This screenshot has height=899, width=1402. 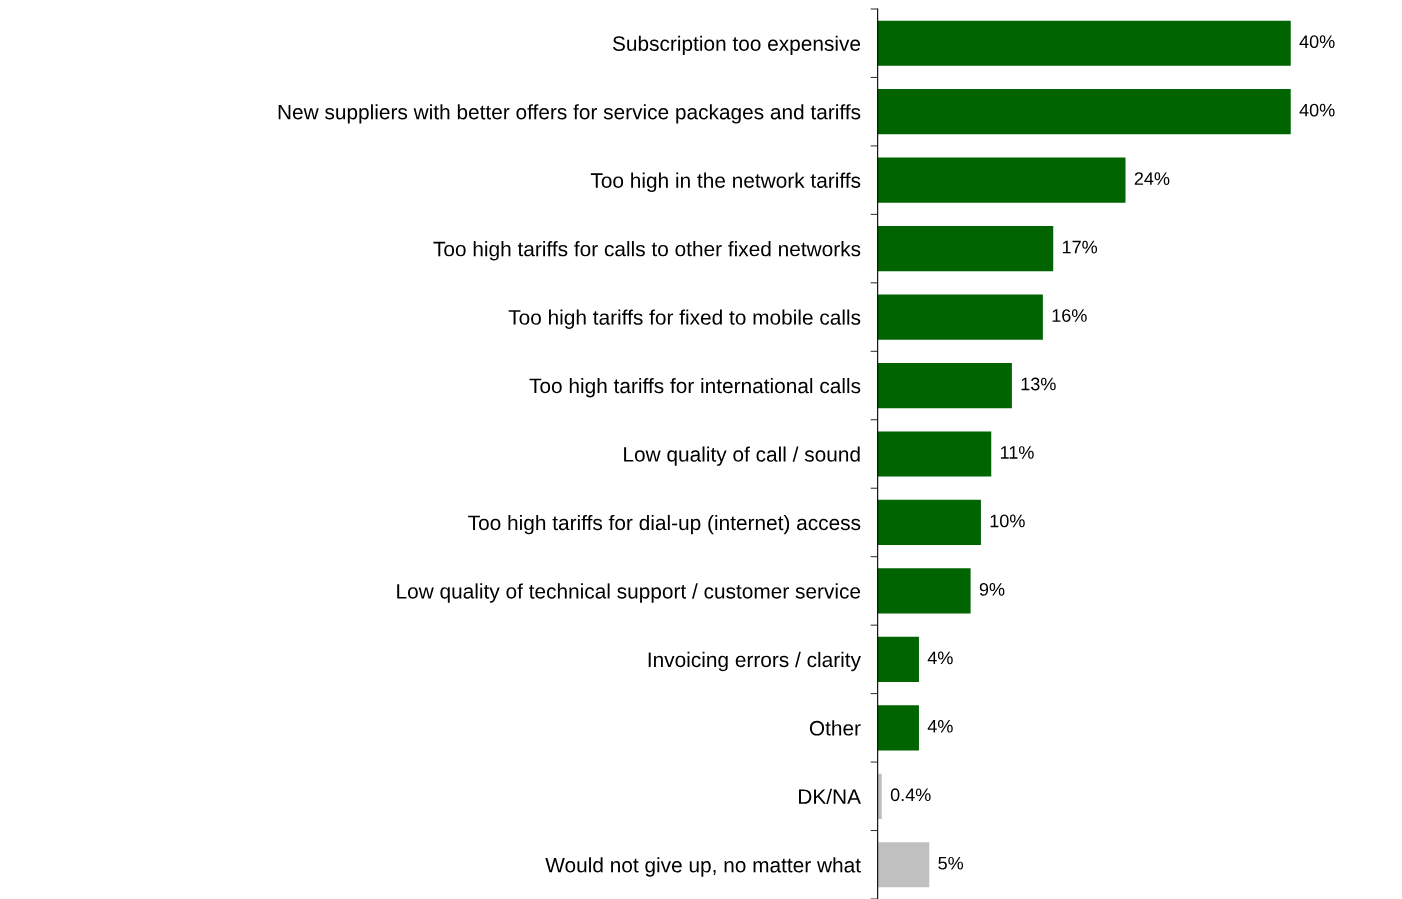 What do you see at coordinates (830, 796) in the screenshot?
I see `y-tick-label: DK/NA` at bounding box center [830, 796].